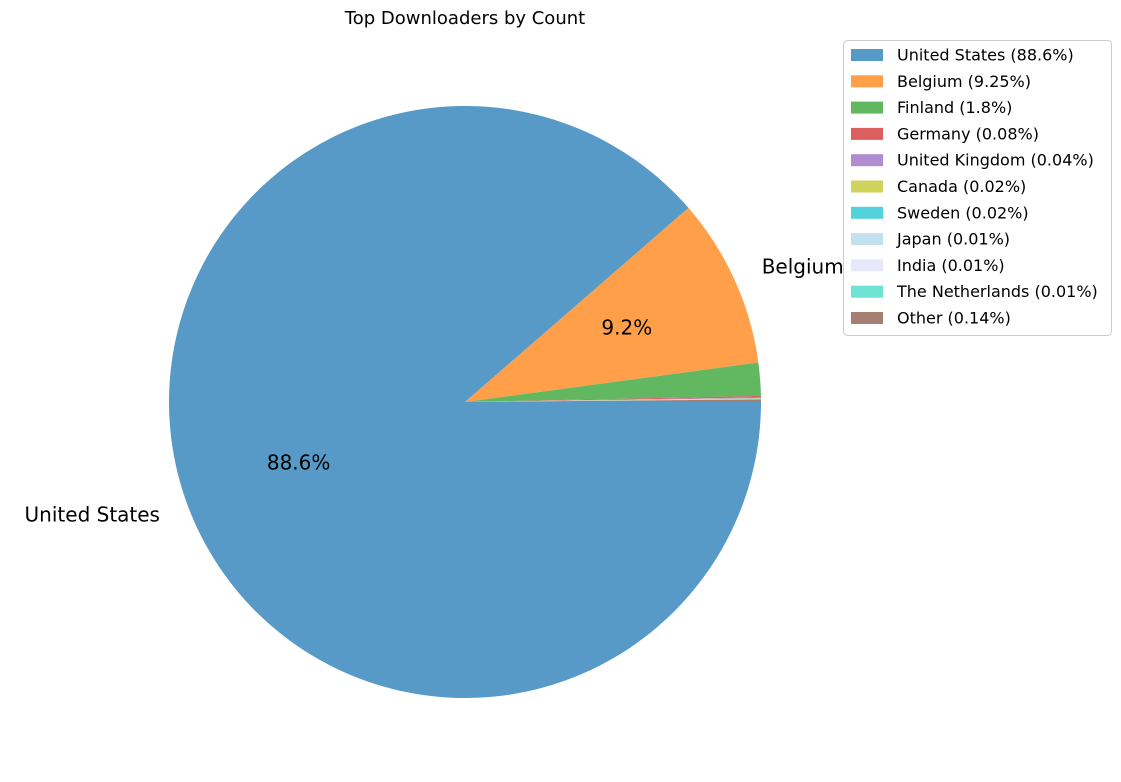 This screenshot has height=782, width=1121. What do you see at coordinates (626, 327) in the screenshot?
I see `slice-percent-belgium: 9.2%` at bounding box center [626, 327].